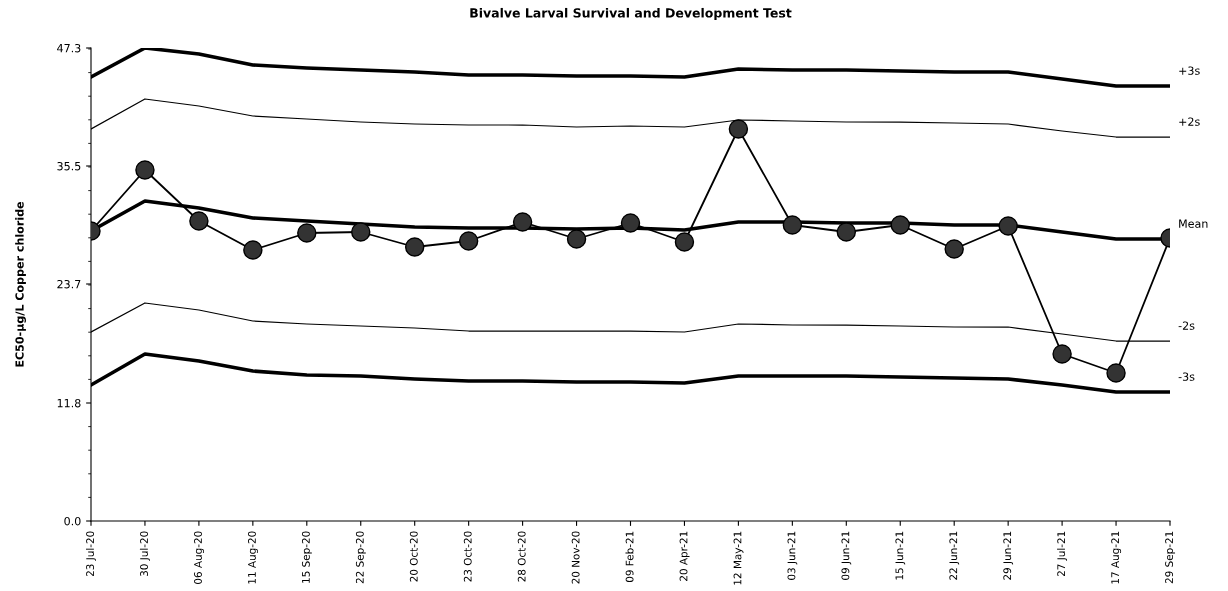  I want to click on x-tick-label: 22 Sep-20, so click(360, 557).